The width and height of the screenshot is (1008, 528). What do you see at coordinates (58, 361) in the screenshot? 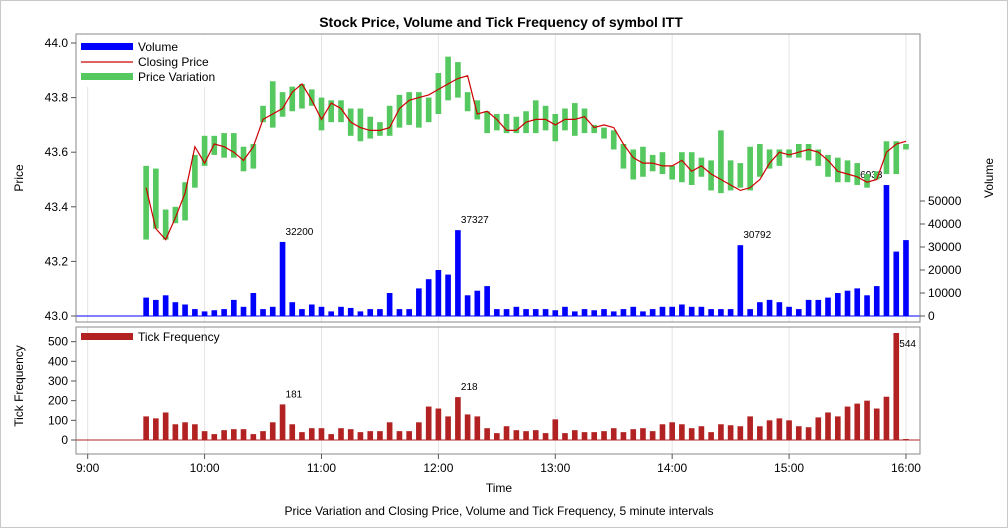
I see `tick-freq-tick-label: 400` at bounding box center [58, 361].